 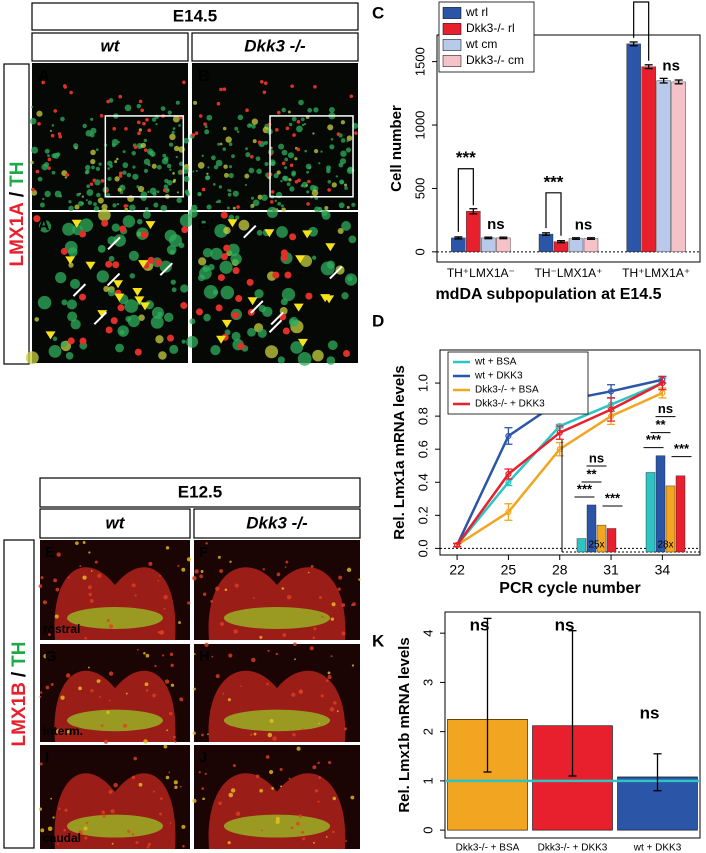 What do you see at coordinates (47, 757) in the screenshot?
I see `panel-letter: I` at bounding box center [47, 757].